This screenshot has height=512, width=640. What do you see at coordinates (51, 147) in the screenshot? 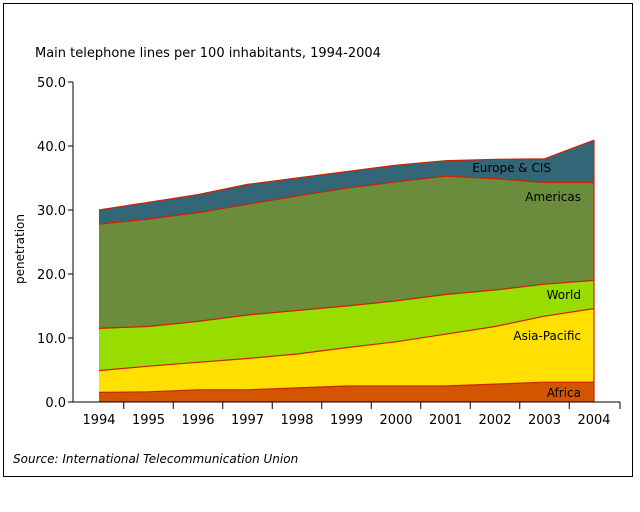
I see `y-tick-label: 40.0` at bounding box center [51, 147].